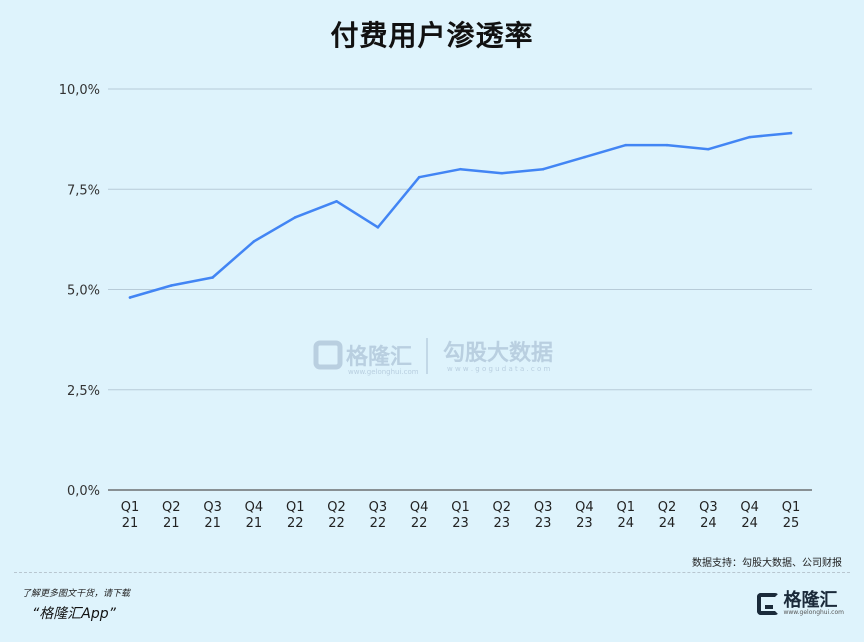 The width and height of the screenshot is (864, 642). I want to click on watermark-brand1: 格隆汇, so click(379, 357).